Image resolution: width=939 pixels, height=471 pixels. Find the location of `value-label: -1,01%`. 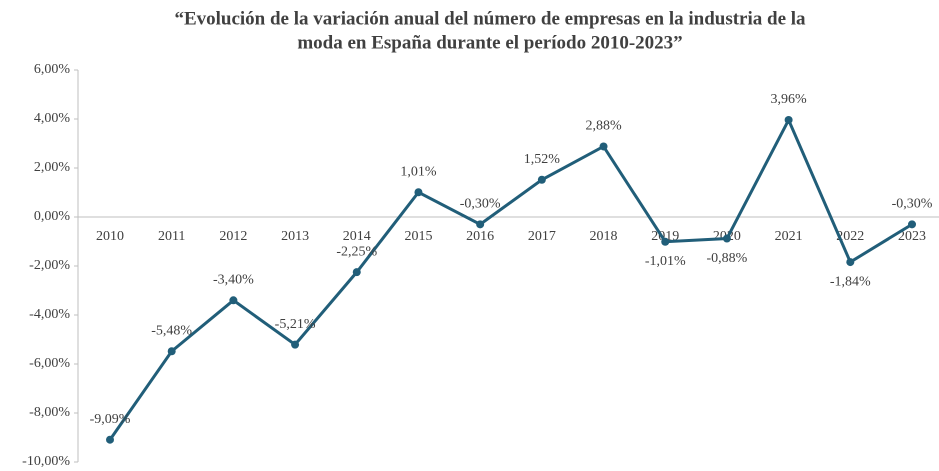

value-label: -1,01% is located at coordinates (665, 261).